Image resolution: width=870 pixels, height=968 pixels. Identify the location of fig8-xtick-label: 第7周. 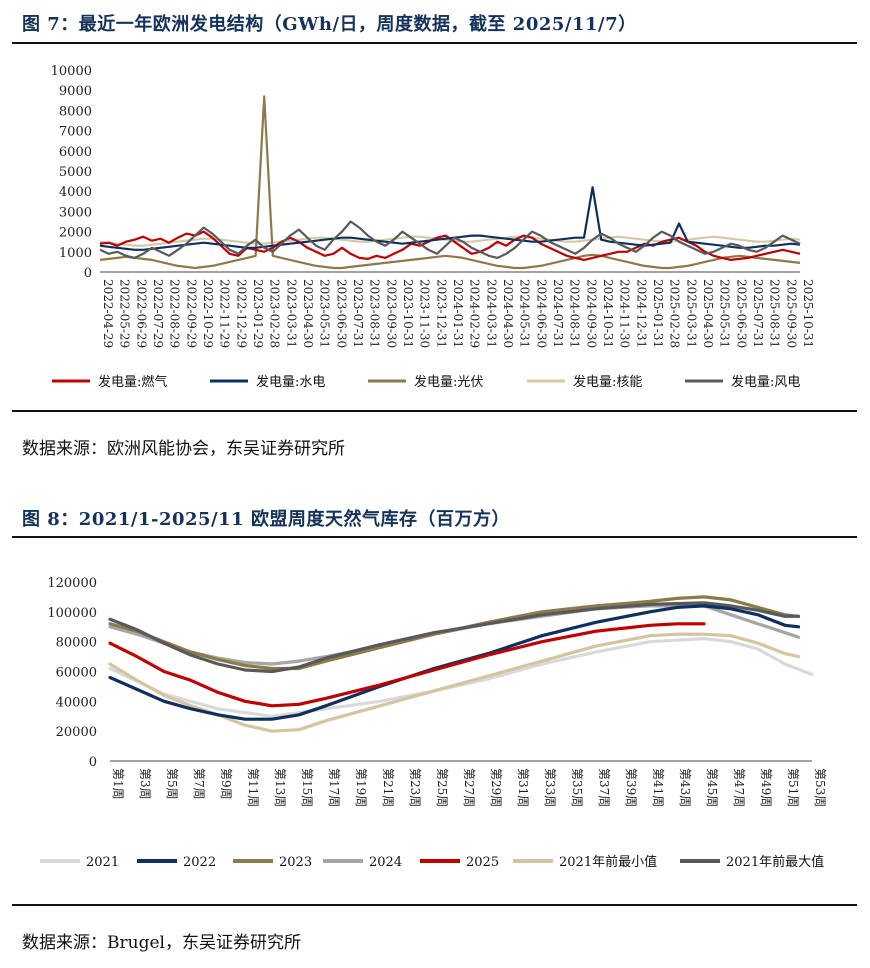
(199, 784).